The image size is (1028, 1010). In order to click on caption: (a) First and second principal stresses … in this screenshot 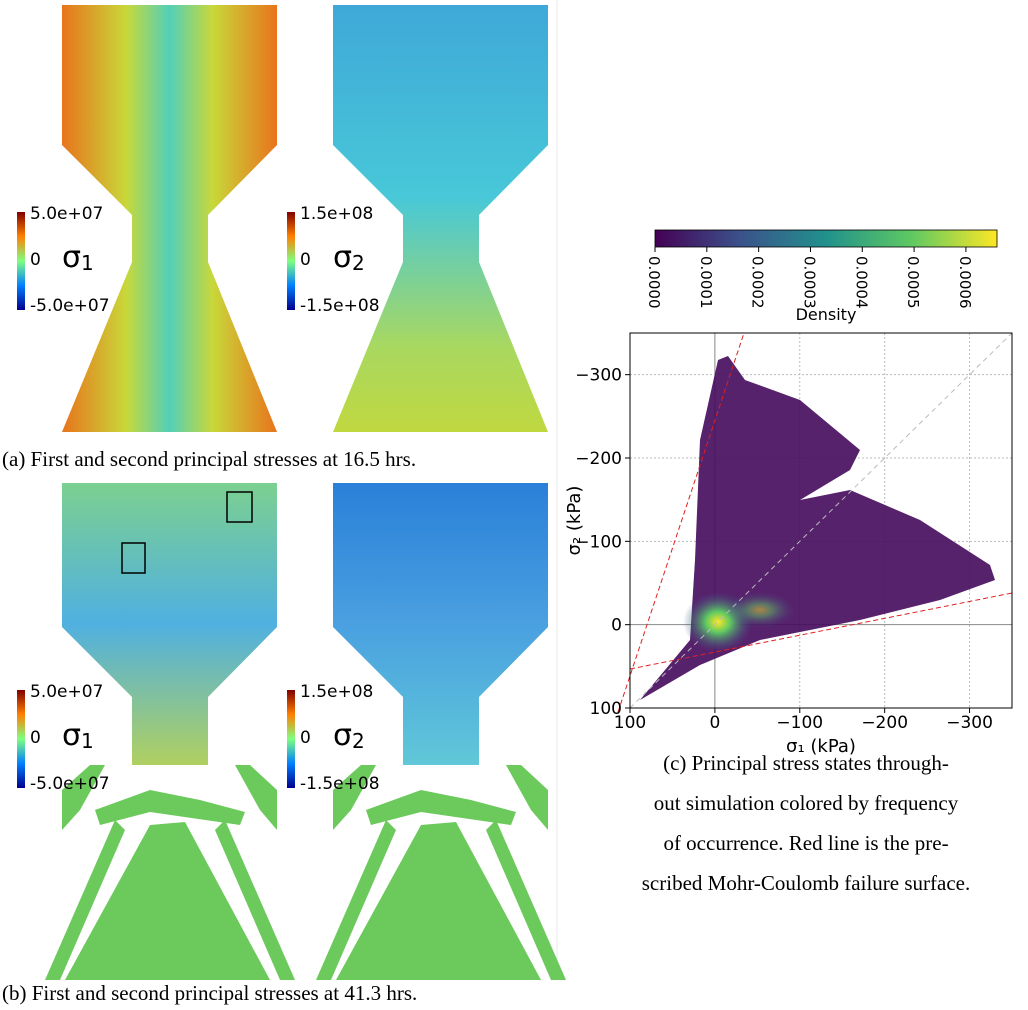, I will do `click(209, 459)`.